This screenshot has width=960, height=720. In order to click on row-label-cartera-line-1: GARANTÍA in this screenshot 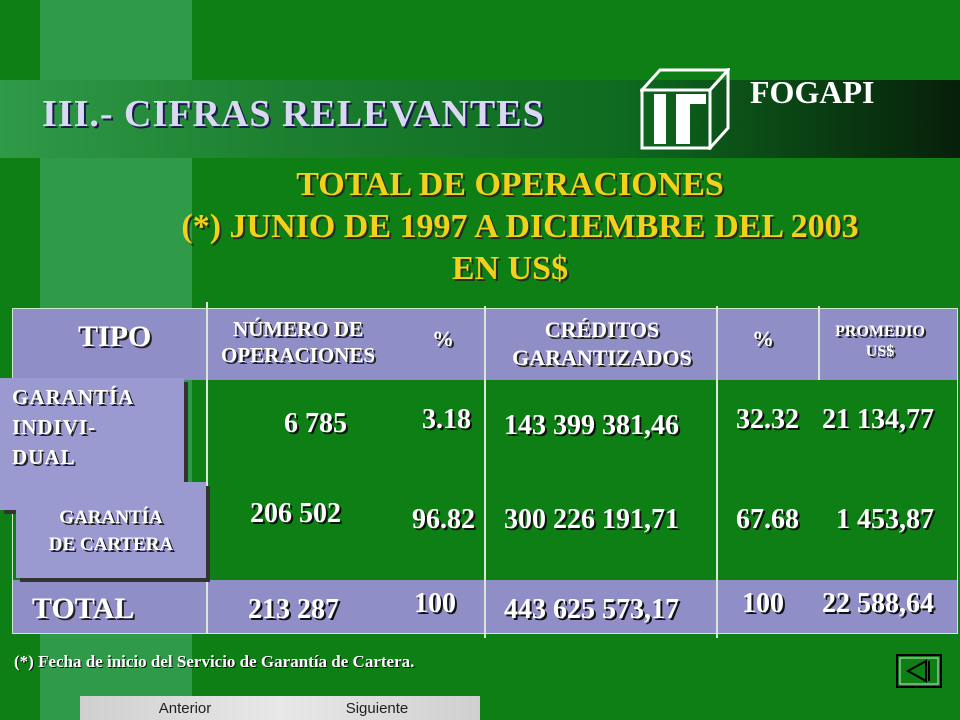, I will do `click(111, 517)`.